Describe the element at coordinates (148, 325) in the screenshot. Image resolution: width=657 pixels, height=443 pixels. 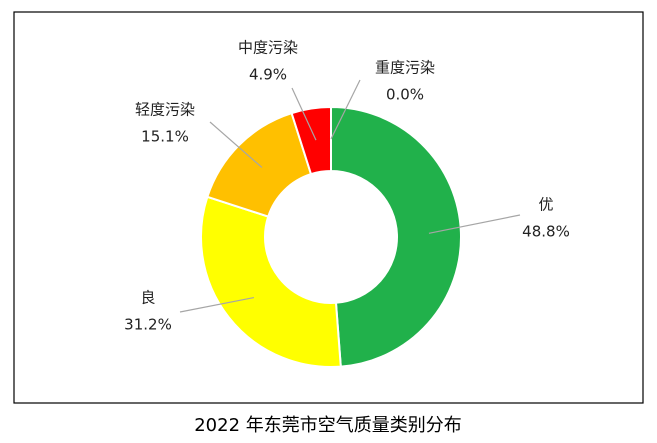
I see `value-label: 31.2%` at that location.